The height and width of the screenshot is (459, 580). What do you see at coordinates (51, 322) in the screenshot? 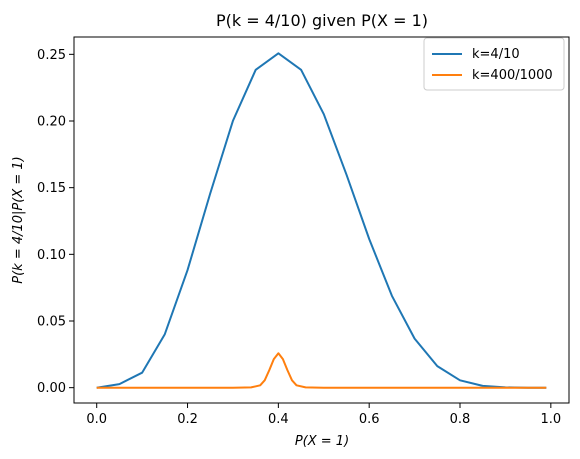
I see `y-tick-label: 0.05` at bounding box center [51, 322].